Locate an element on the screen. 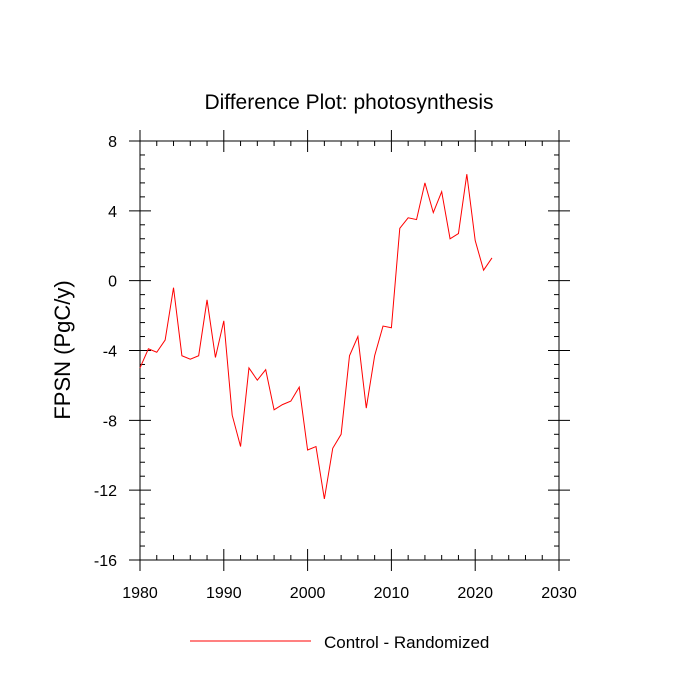  x-tick-label: 2000 is located at coordinates (308, 593).